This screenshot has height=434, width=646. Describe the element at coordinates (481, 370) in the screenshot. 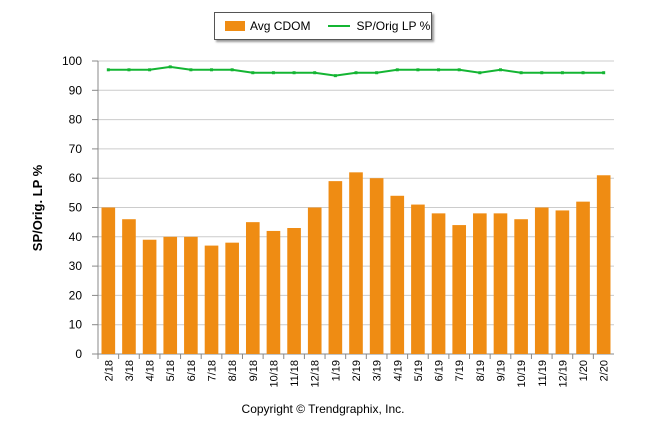

I see `x-tick-label: 8/19` at that location.